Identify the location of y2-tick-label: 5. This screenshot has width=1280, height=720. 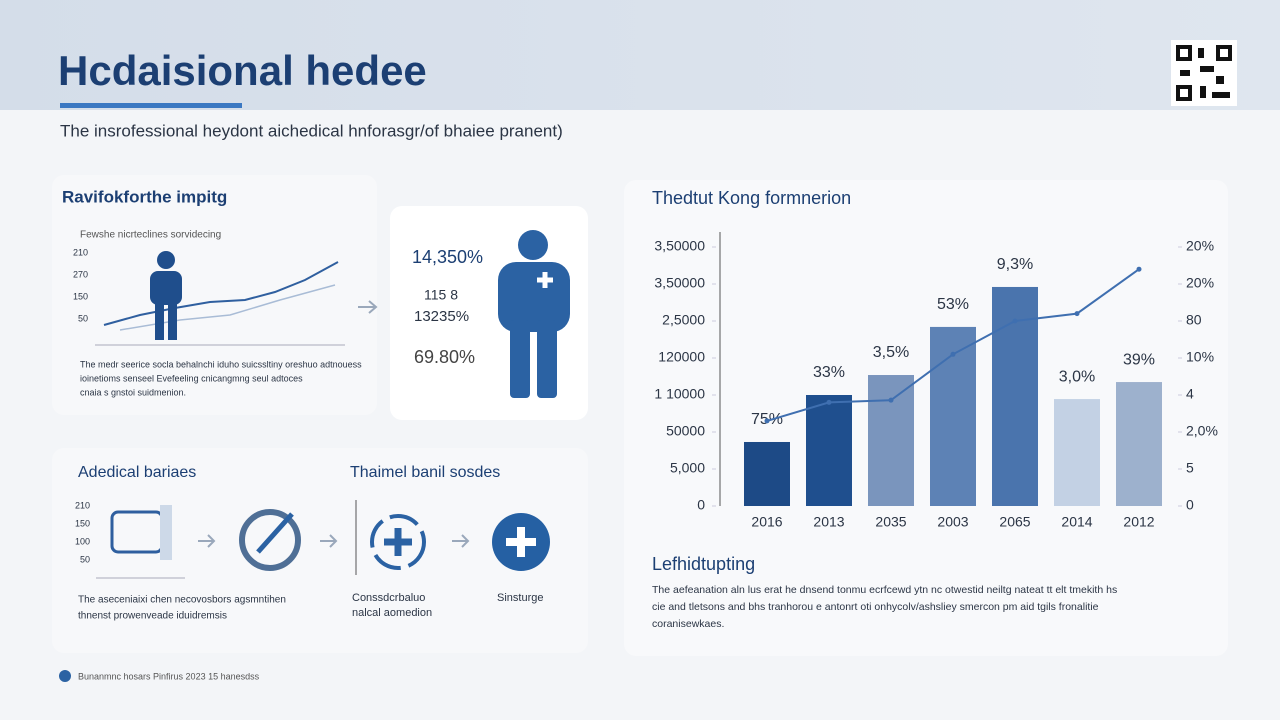
(1190, 468).